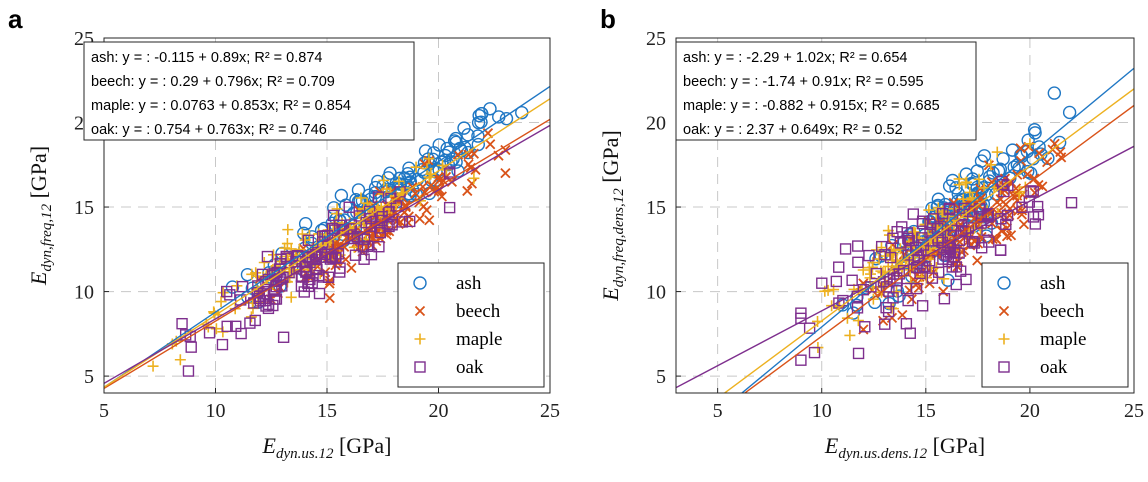 This screenshot has width=1148, height=482. What do you see at coordinates (206, 58) in the screenshot?
I see `equation-ash: ash: y = : -0.115 + 0.89x; R² = 0.874` at bounding box center [206, 58].